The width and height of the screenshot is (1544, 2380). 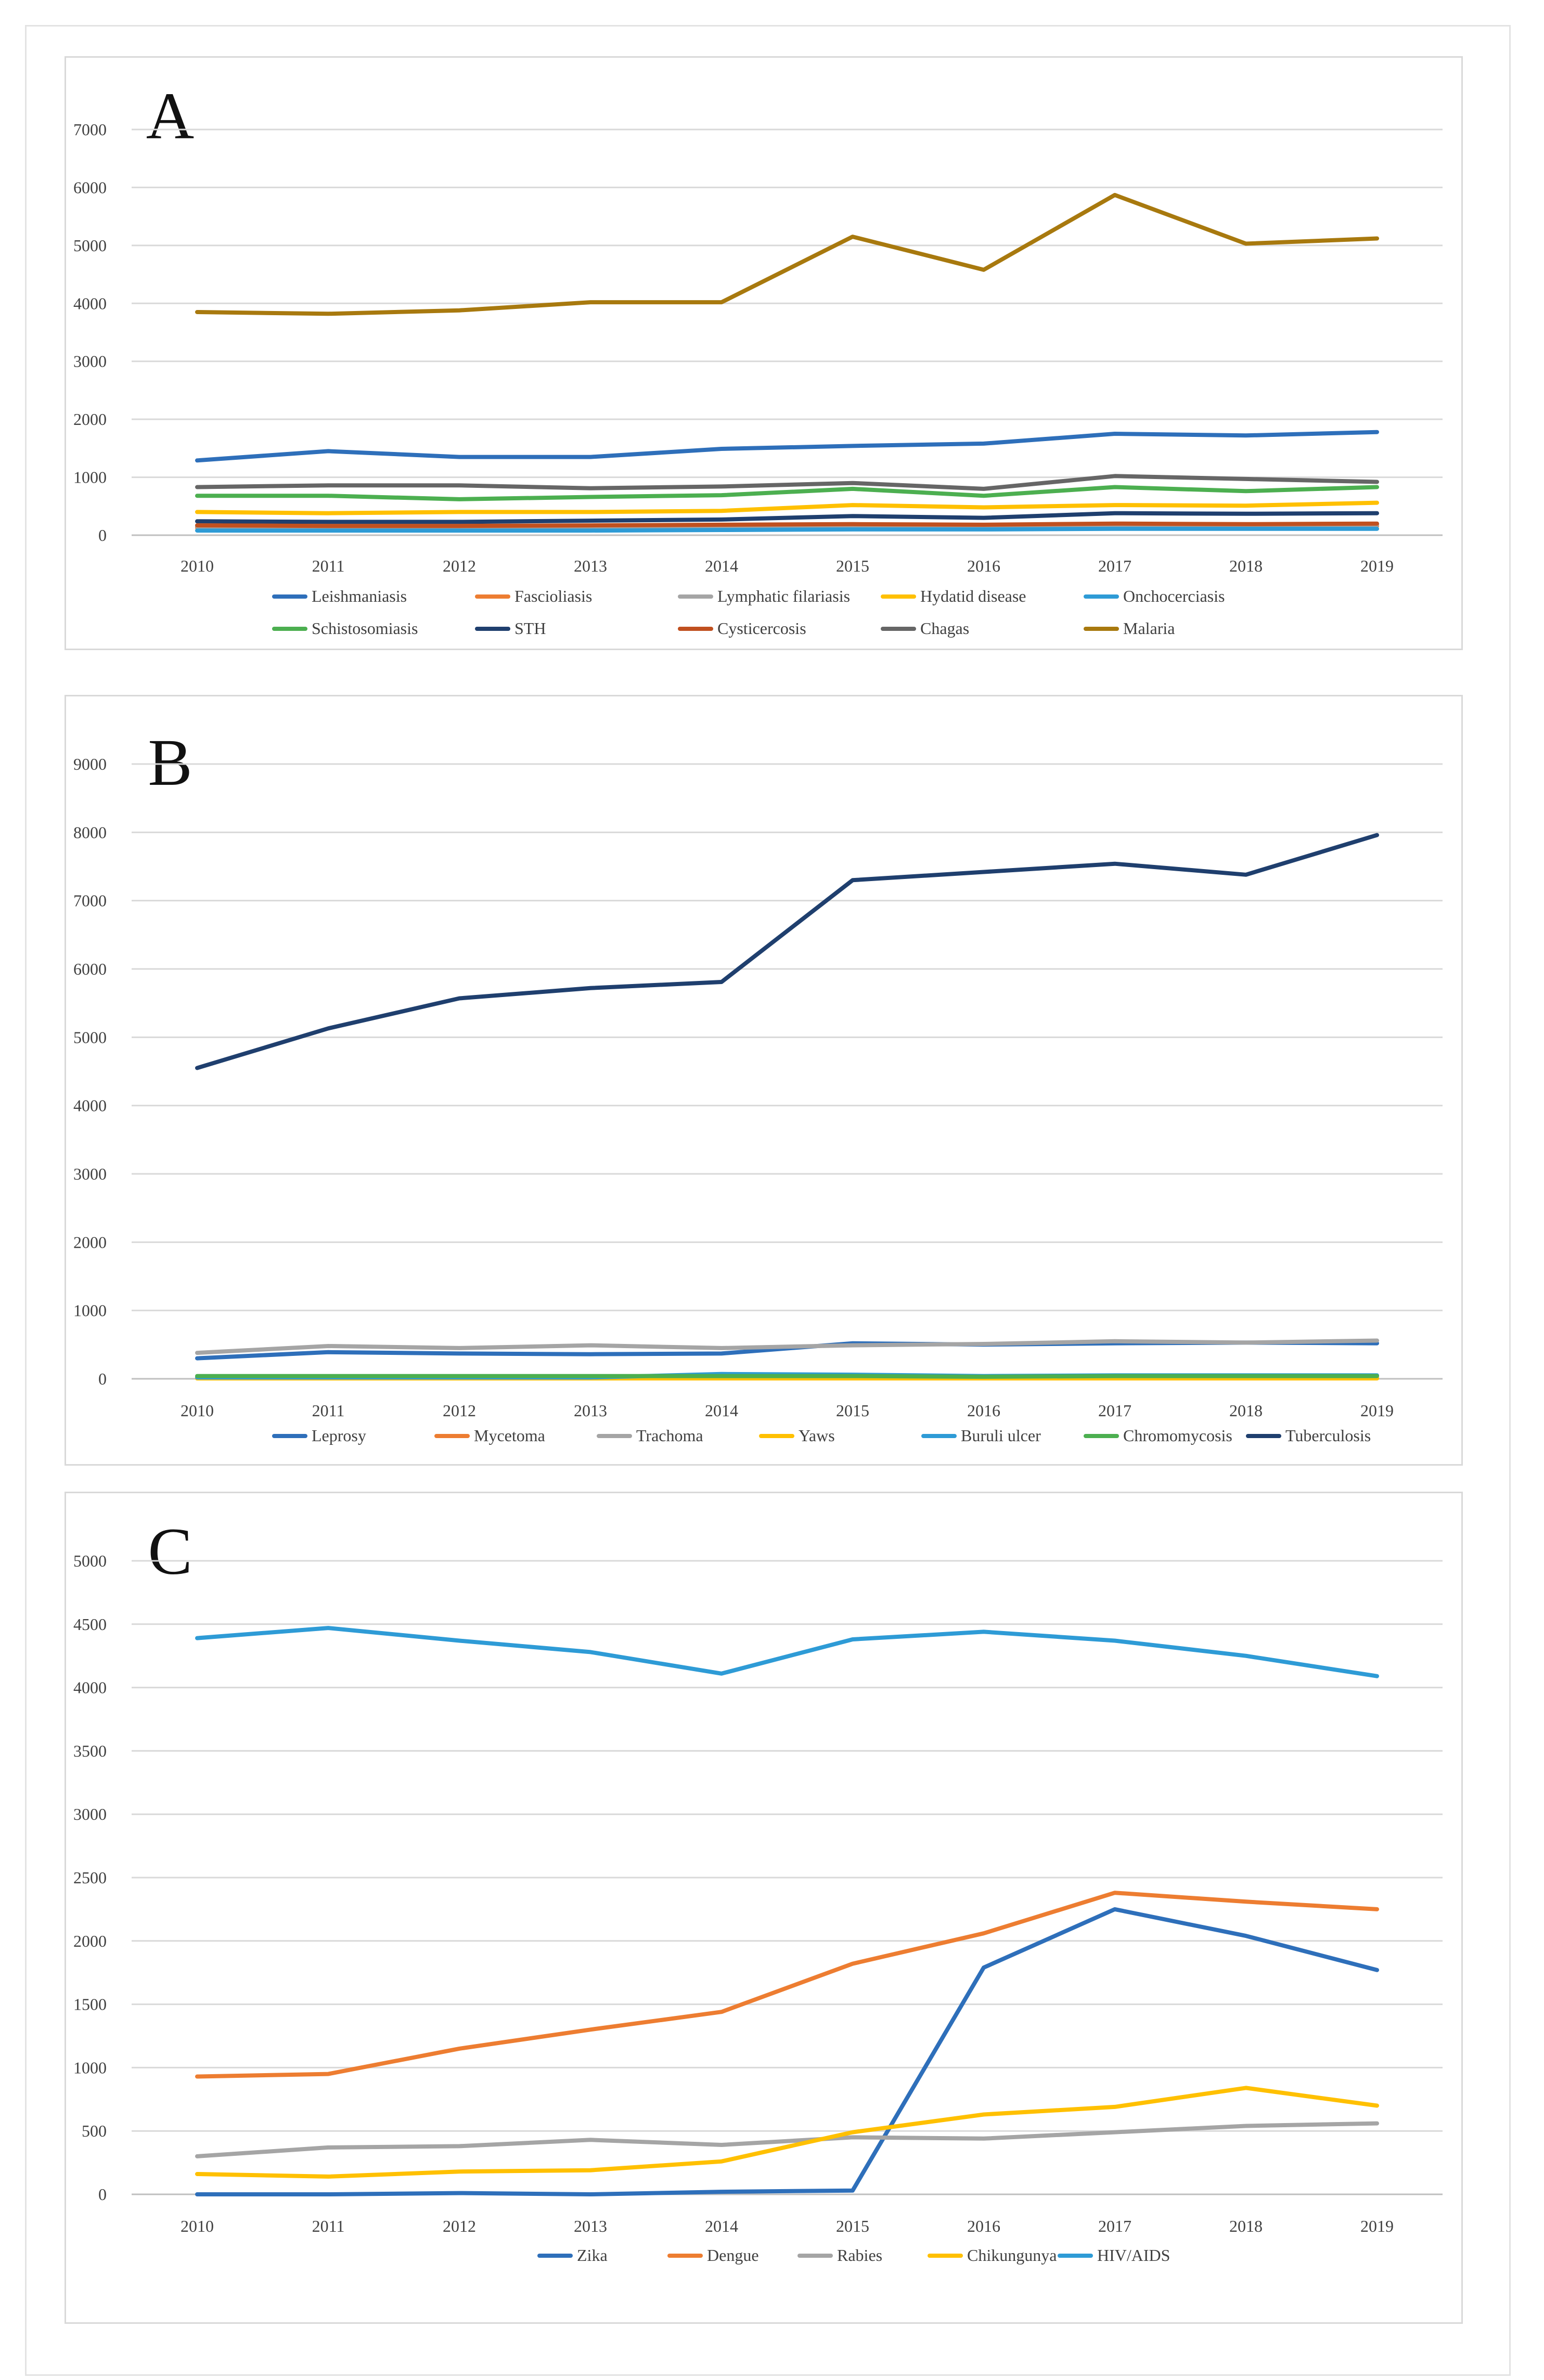 What do you see at coordinates (787, 507) in the screenshot?
I see `series-line-hydatid-disease` at bounding box center [787, 507].